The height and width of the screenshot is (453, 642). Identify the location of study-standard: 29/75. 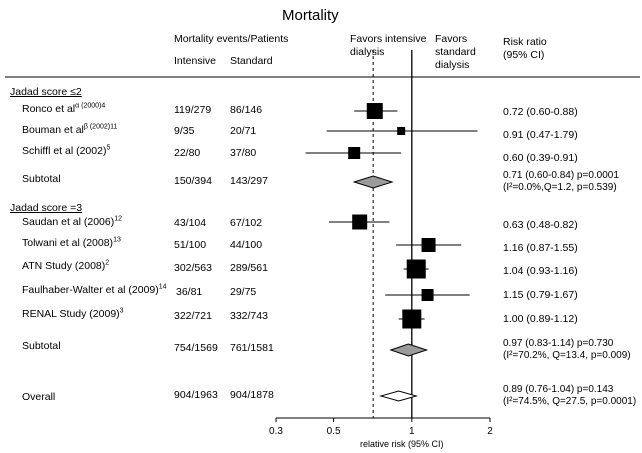
(243, 292).